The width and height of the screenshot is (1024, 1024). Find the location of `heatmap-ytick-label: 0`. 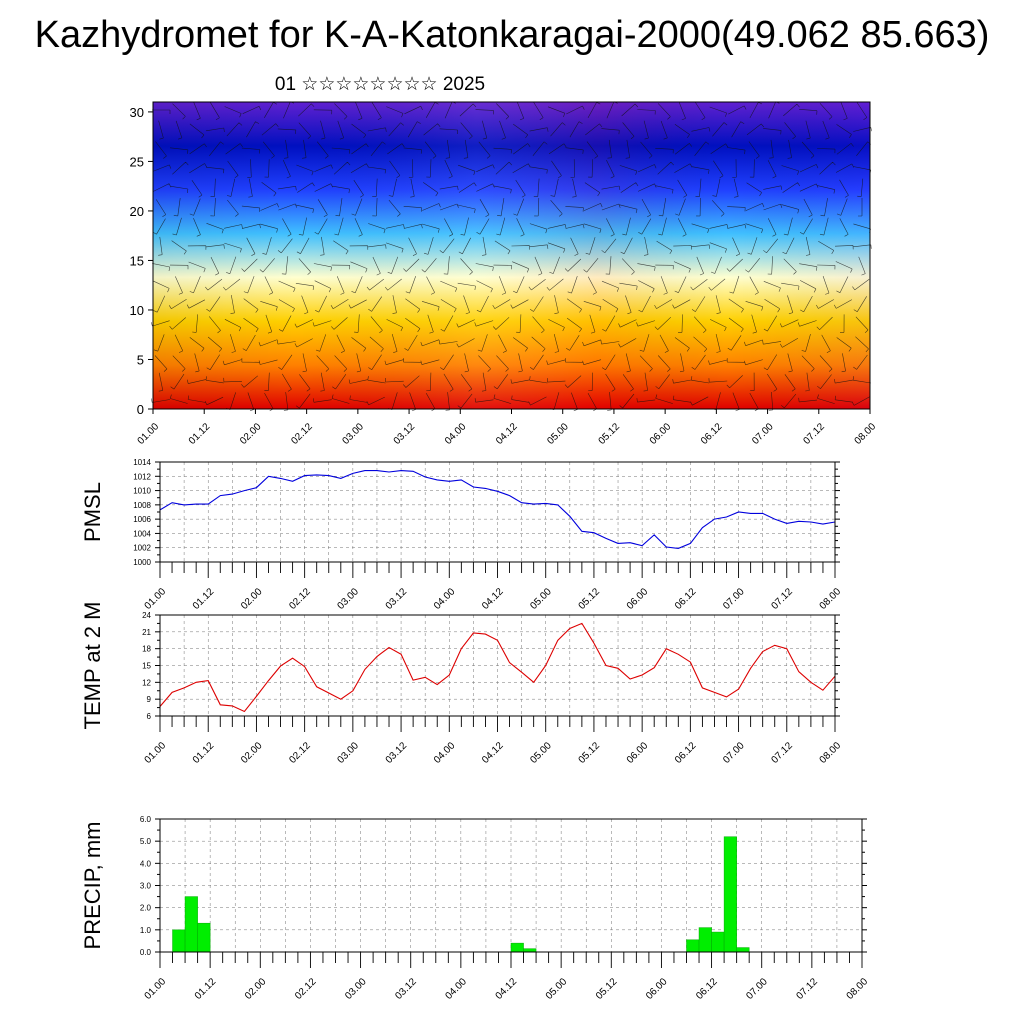

heatmap-ytick-label: 0 is located at coordinates (140, 409).